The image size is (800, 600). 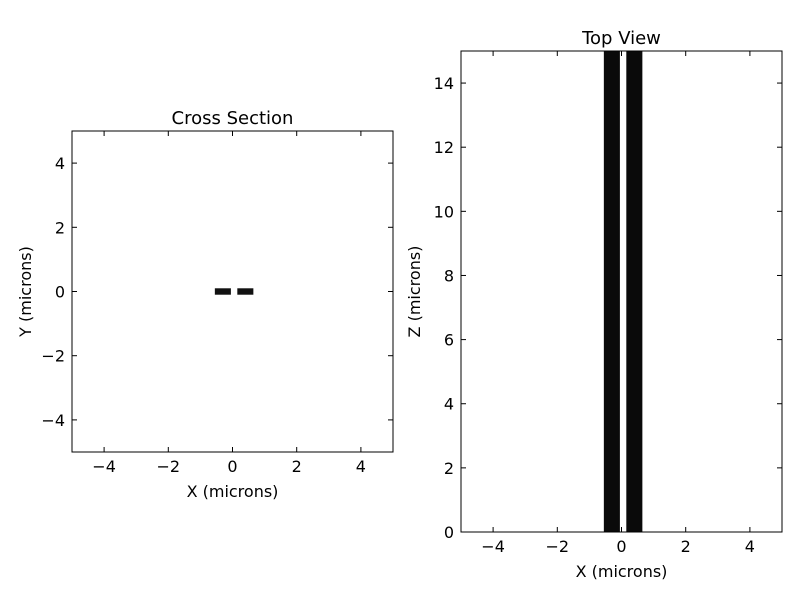 I want to click on top-view-y-tick-label: 2, so click(x=449, y=468).